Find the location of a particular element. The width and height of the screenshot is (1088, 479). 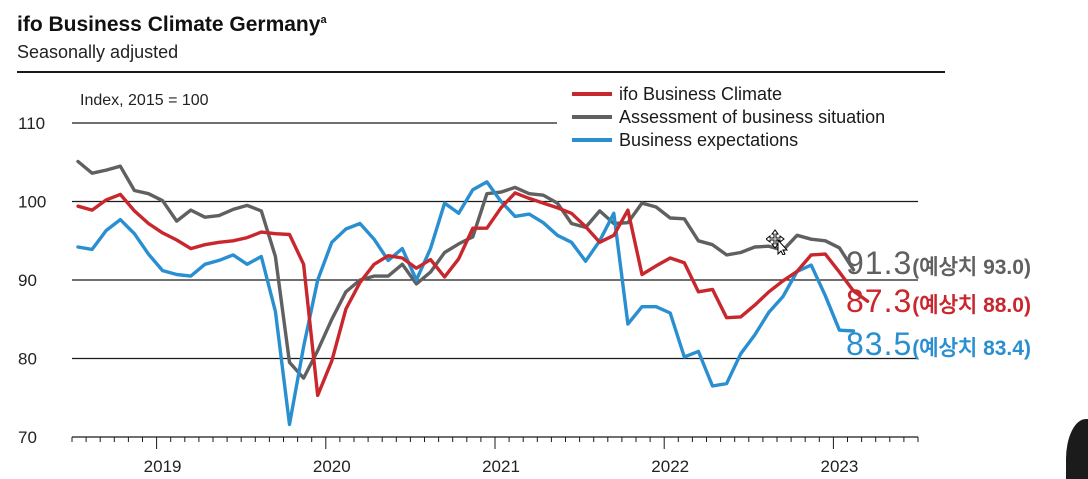

chart-title-text: ifo Business Climate Germany is located at coordinates (169, 24).